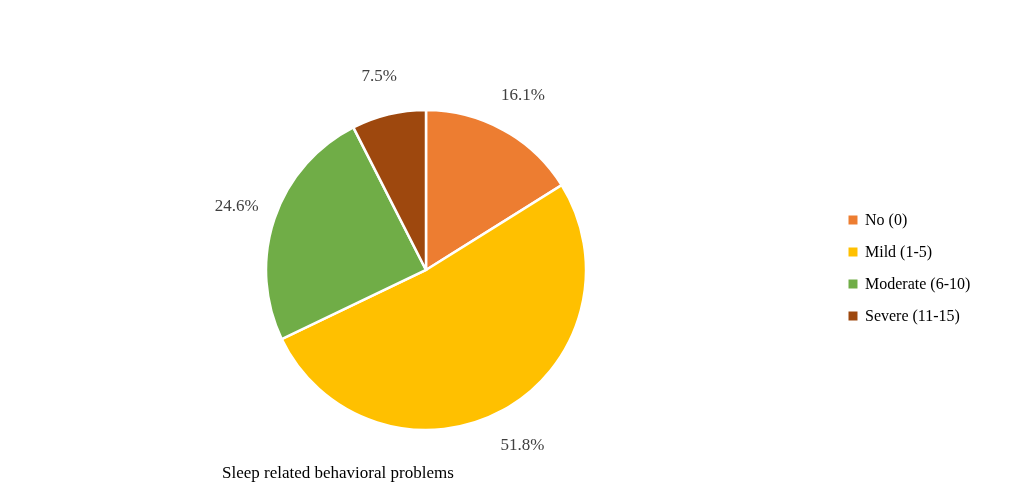 Image resolution: width=1023 pixels, height=488 pixels. What do you see at coordinates (522, 95) in the screenshot?
I see `data-label: 16.1%` at bounding box center [522, 95].